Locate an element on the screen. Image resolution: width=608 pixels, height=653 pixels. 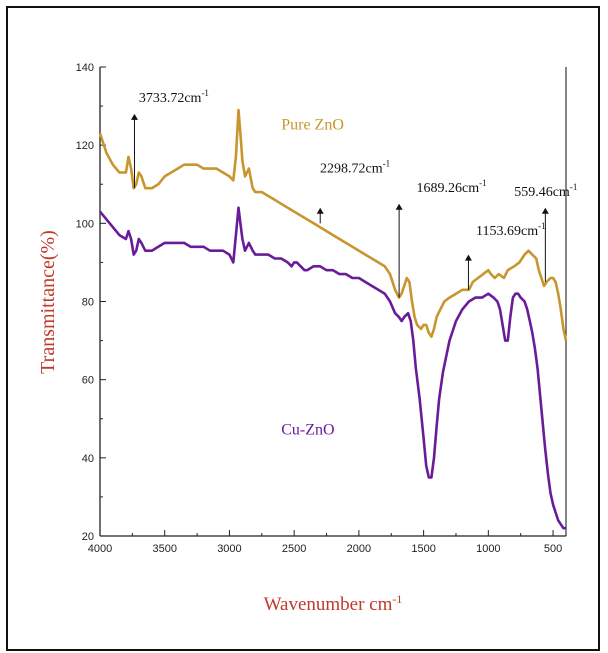
x-tick-label: 3500 is located at coordinates (164, 549).